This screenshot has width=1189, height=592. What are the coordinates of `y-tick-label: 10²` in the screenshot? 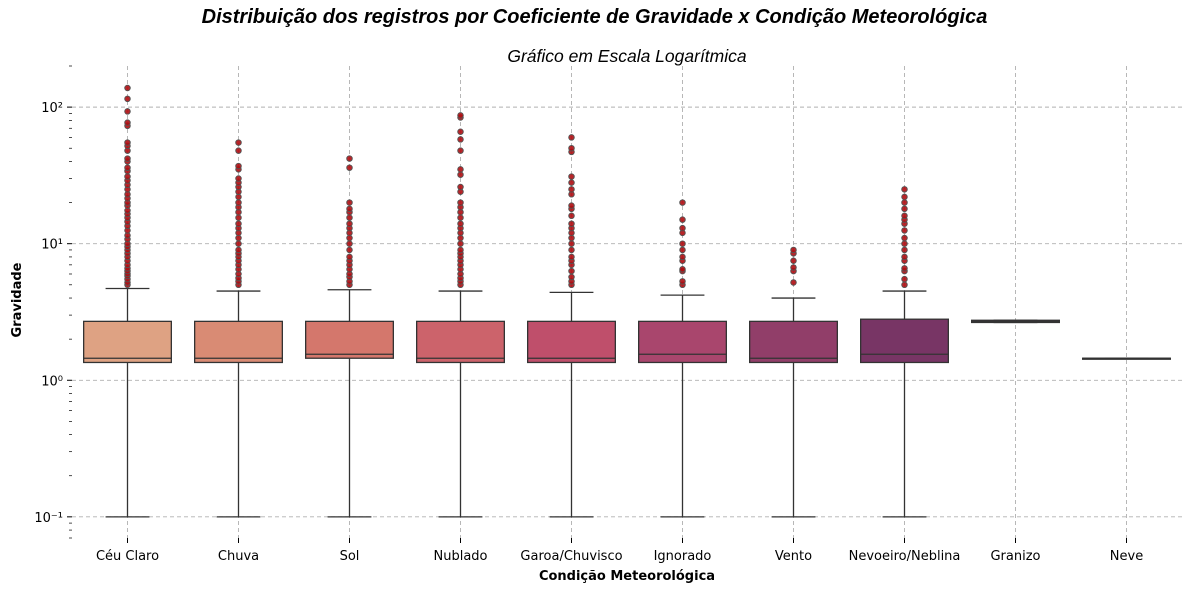 It's located at (52, 108).